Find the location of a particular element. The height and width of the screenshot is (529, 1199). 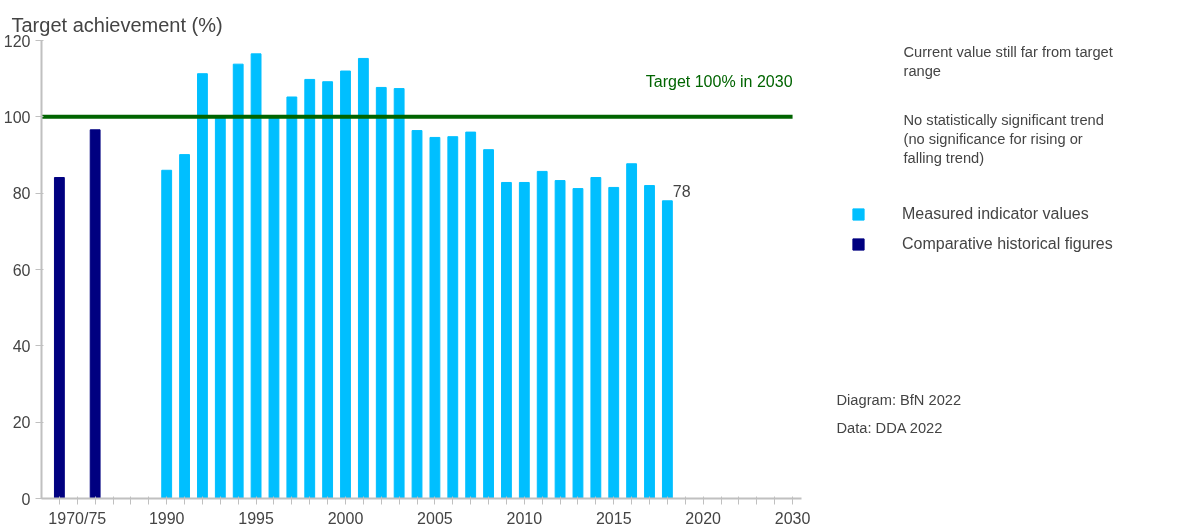

x-tick-label: 1990 is located at coordinates (166, 518).